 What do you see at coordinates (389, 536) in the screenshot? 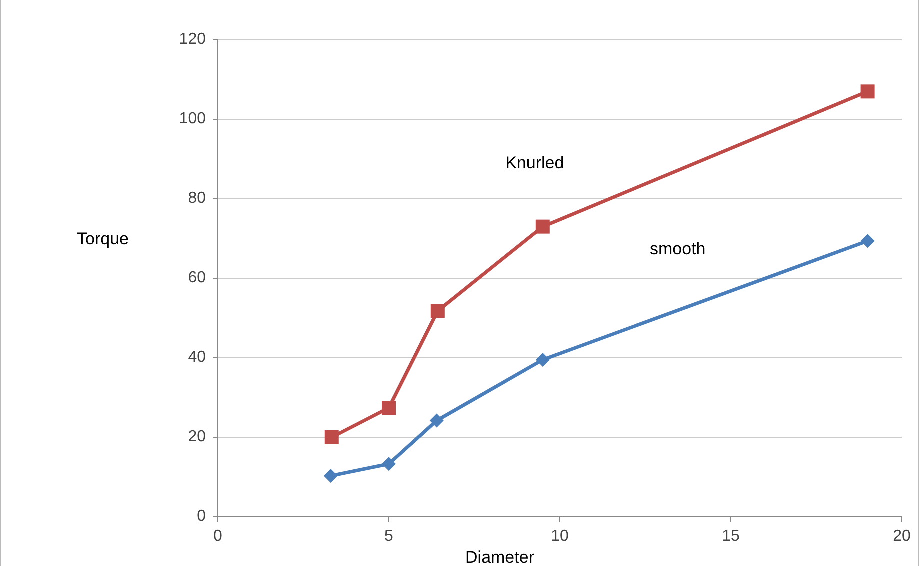
I see `x-tick-label: 5` at bounding box center [389, 536].